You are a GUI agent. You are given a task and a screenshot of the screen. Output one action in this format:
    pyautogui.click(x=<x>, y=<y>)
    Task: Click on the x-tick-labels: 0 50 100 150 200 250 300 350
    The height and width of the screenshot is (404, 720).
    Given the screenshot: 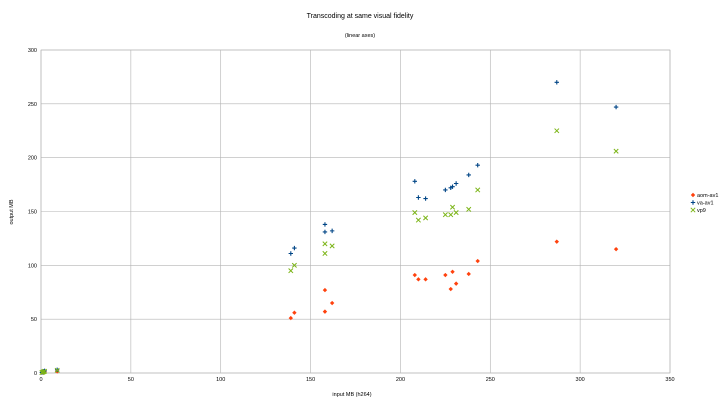 What is the action you would take?
    pyautogui.click(x=356, y=380)
    